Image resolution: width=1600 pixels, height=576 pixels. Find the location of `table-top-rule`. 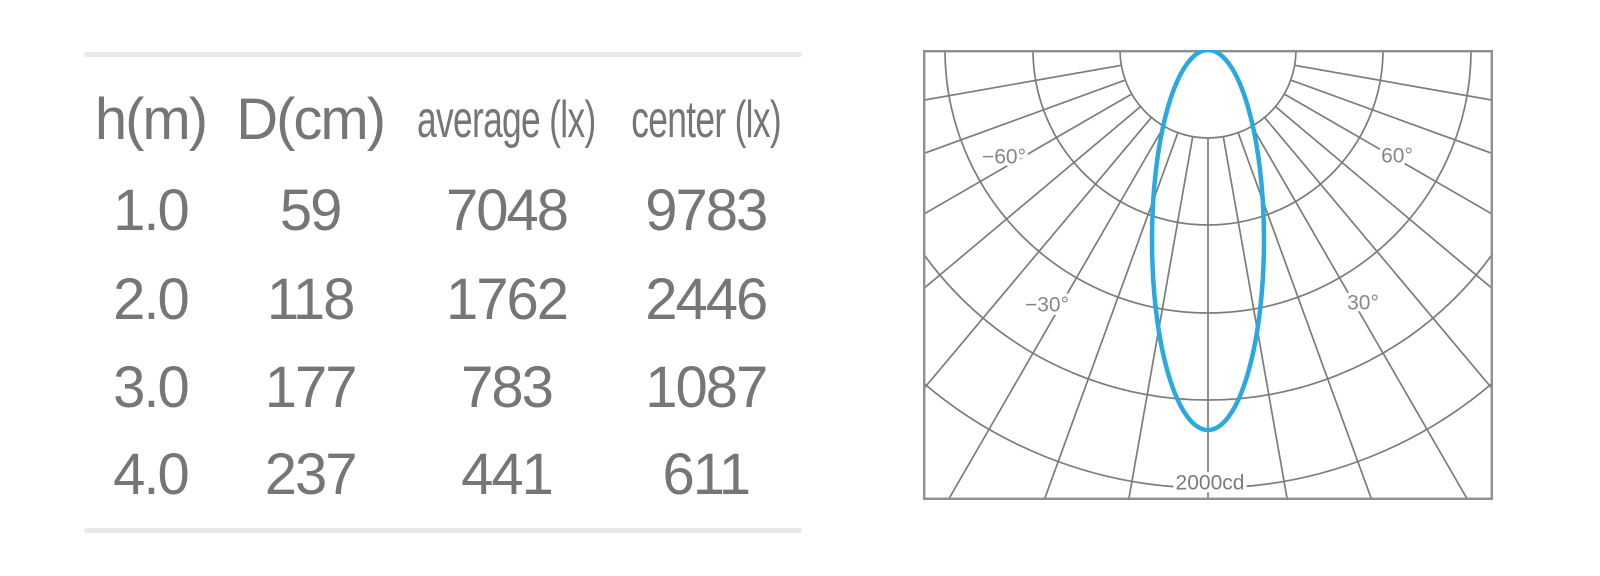

table-top-rule is located at coordinates (443, 54).